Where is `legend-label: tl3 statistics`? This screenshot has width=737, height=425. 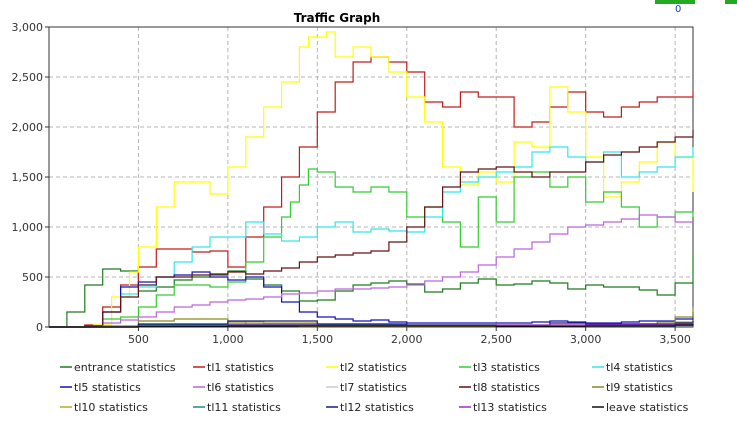
legend-label: tl3 statistics is located at coordinates (506, 367).